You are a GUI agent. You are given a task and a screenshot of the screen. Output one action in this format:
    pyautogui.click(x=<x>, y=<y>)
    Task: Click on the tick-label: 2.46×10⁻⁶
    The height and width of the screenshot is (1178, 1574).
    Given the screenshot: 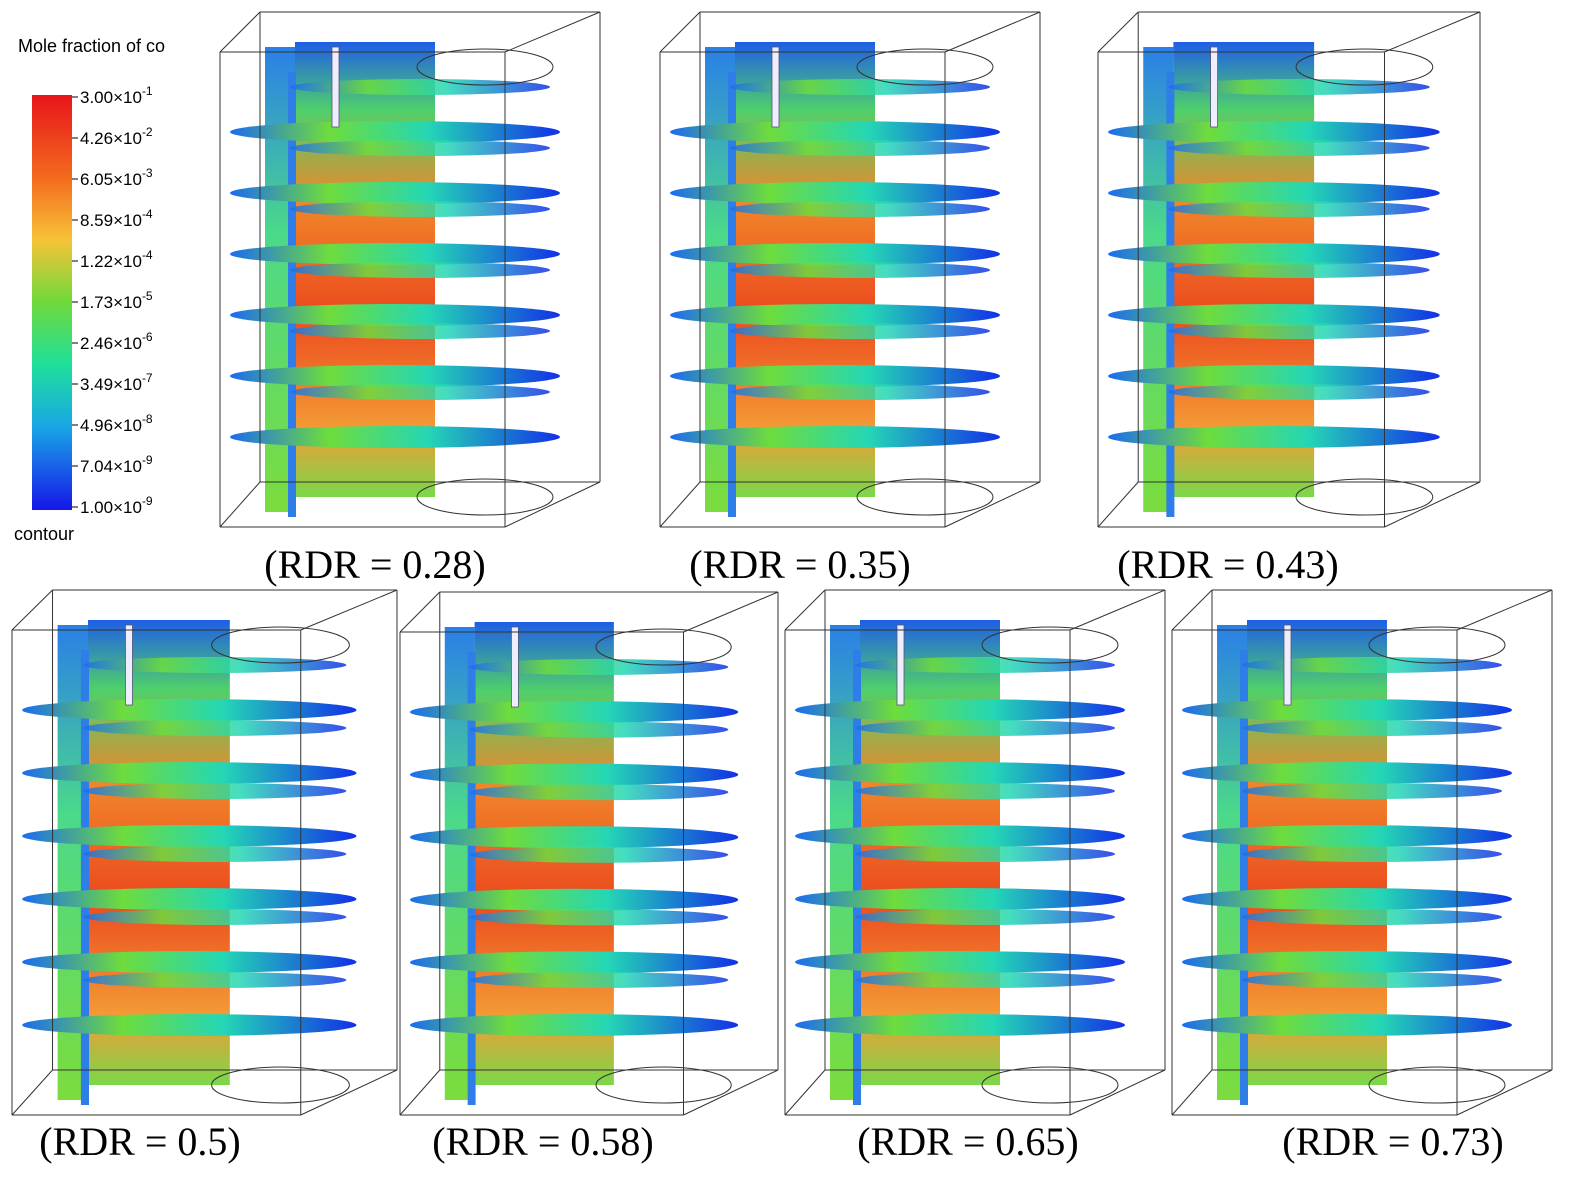 What is the action you would take?
    pyautogui.click(x=116, y=341)
    